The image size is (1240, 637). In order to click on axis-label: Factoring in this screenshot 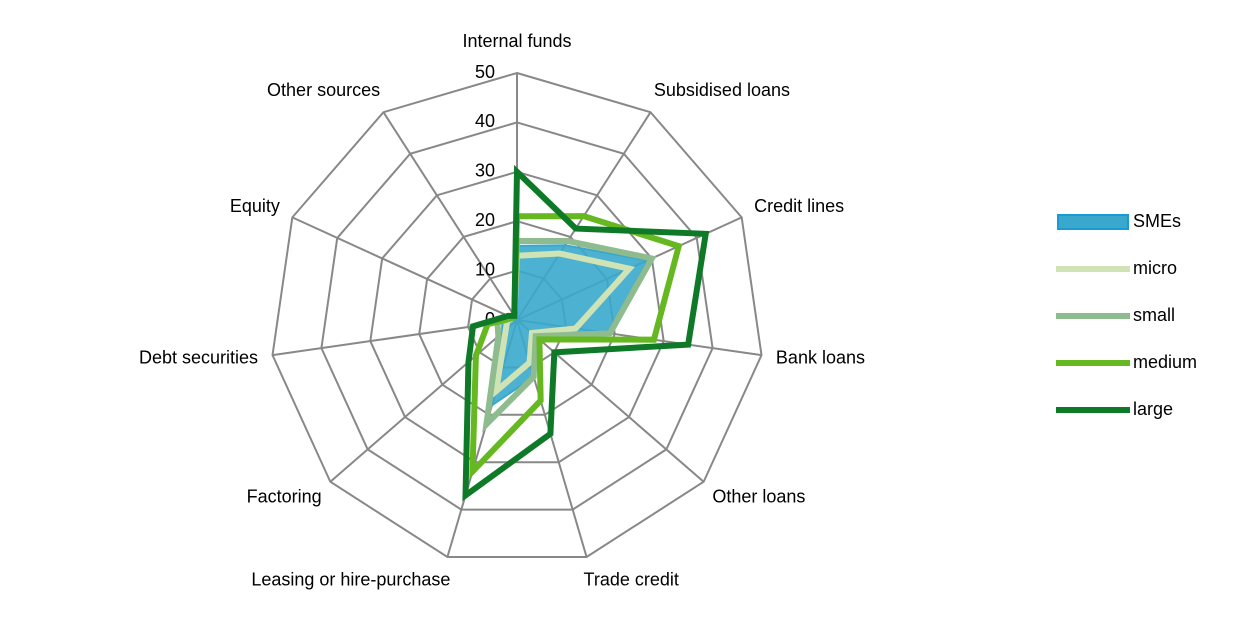, I will do `click(284, 497)`.